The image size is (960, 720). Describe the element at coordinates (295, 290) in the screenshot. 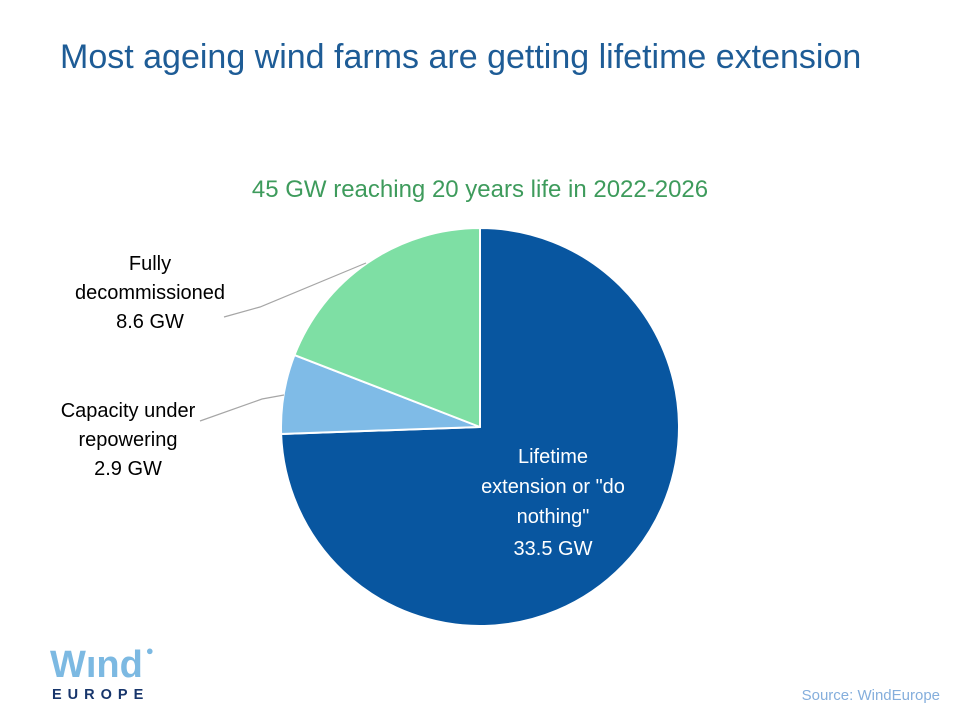

I see `leader-line-fully-decommissioned` at that location.